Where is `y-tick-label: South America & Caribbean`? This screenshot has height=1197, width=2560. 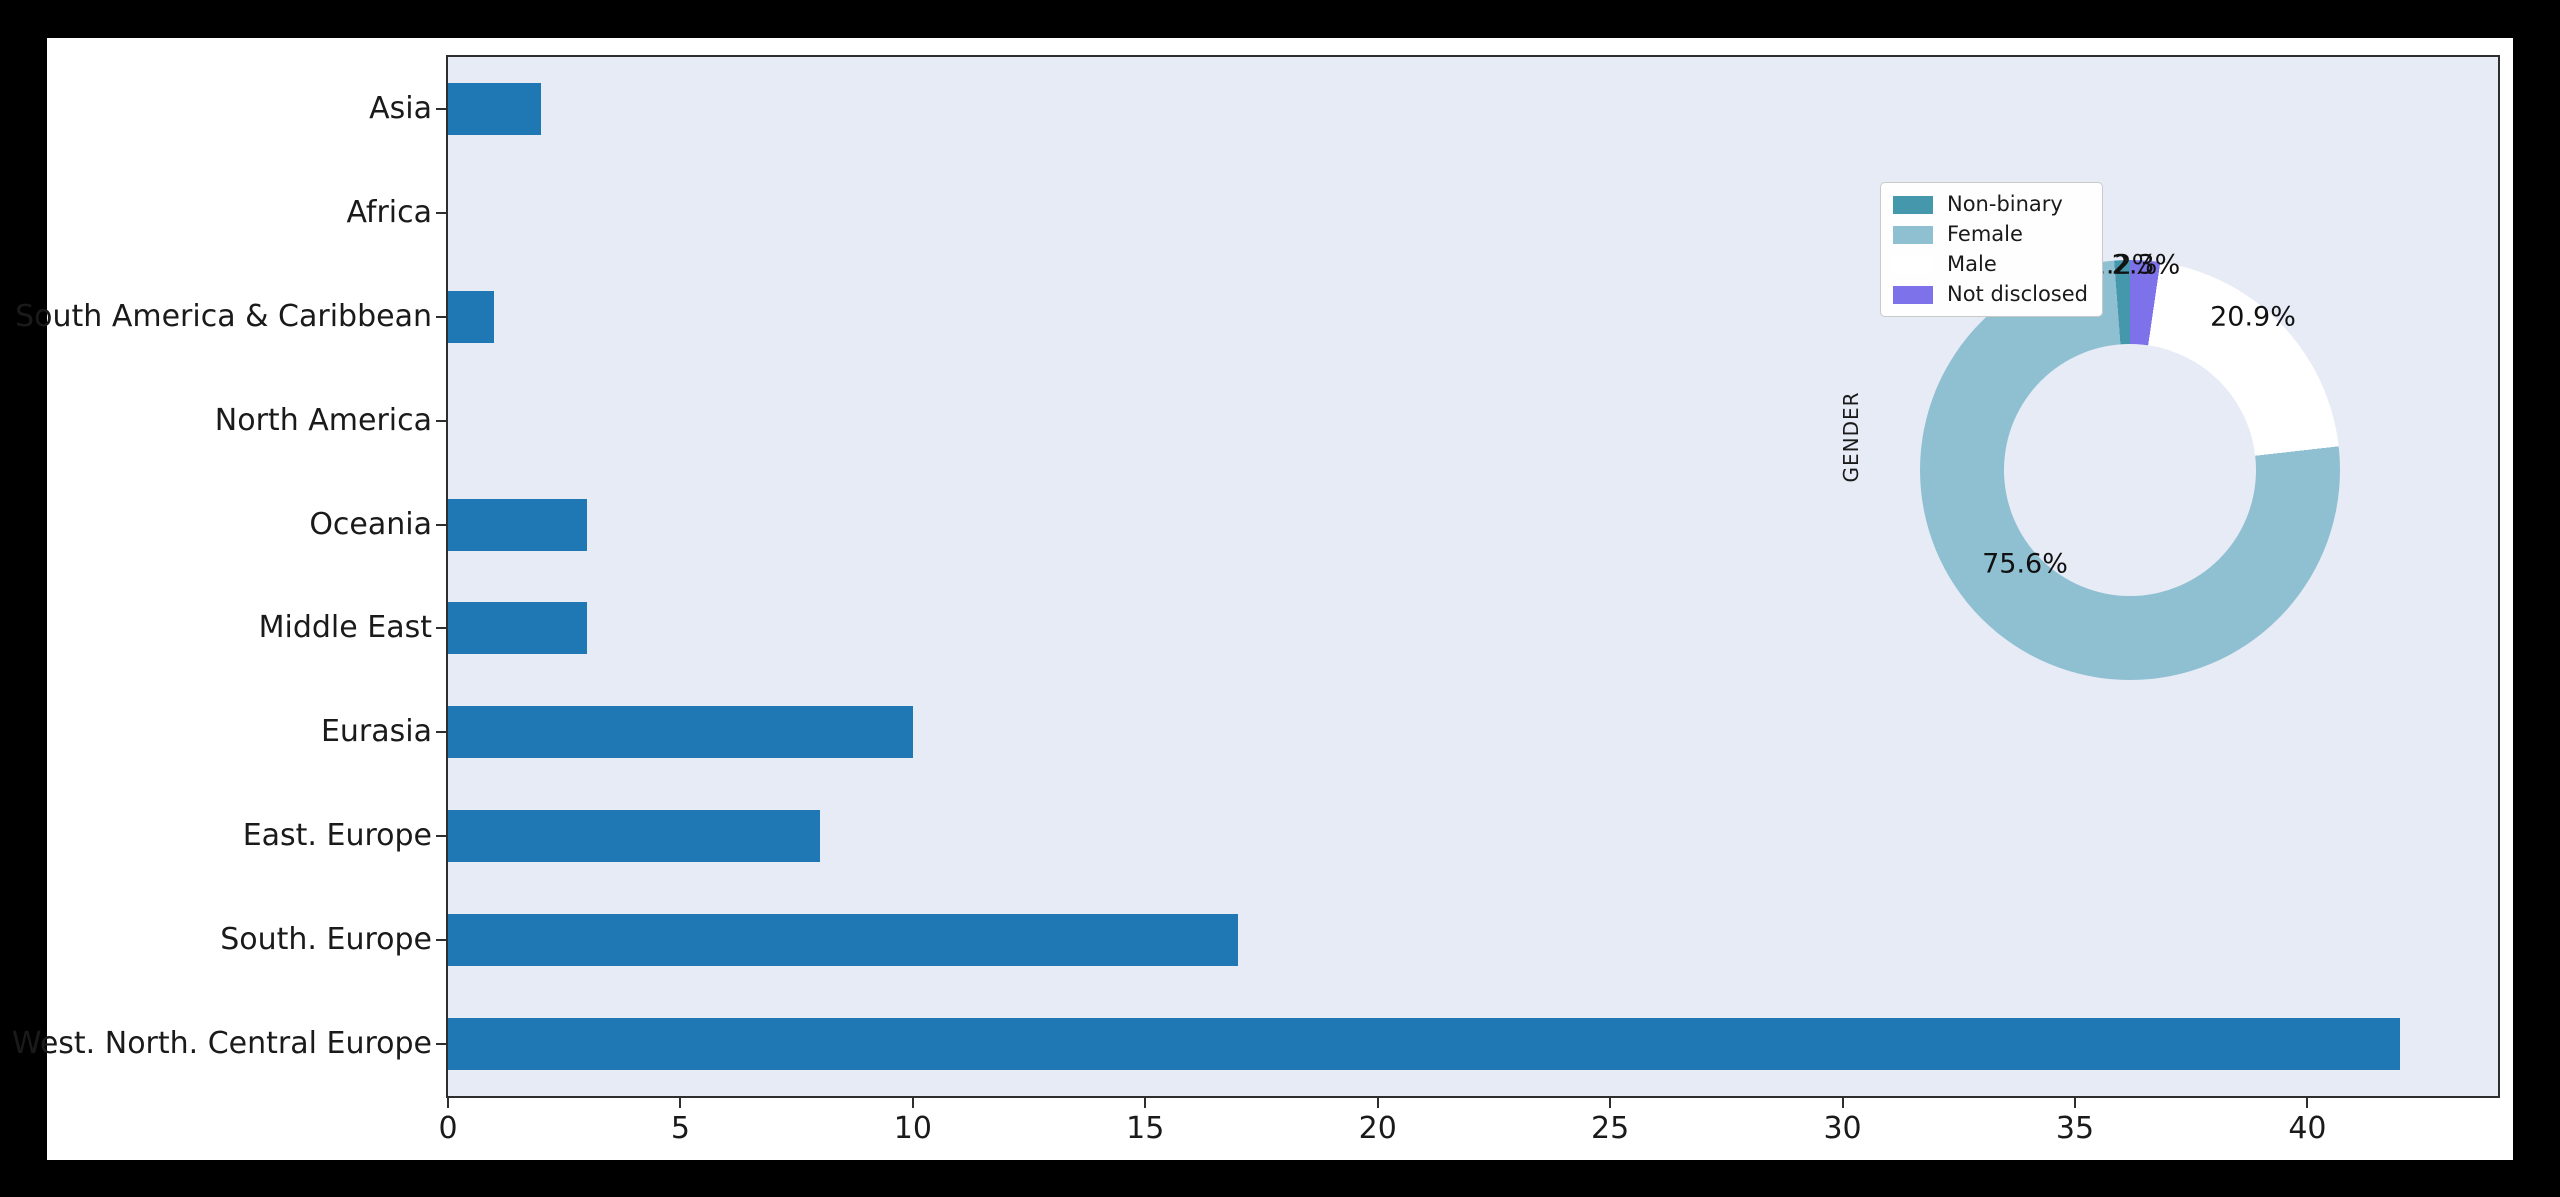
y-tick-label: South America & Caribbean is located at coordinates (223, 316).